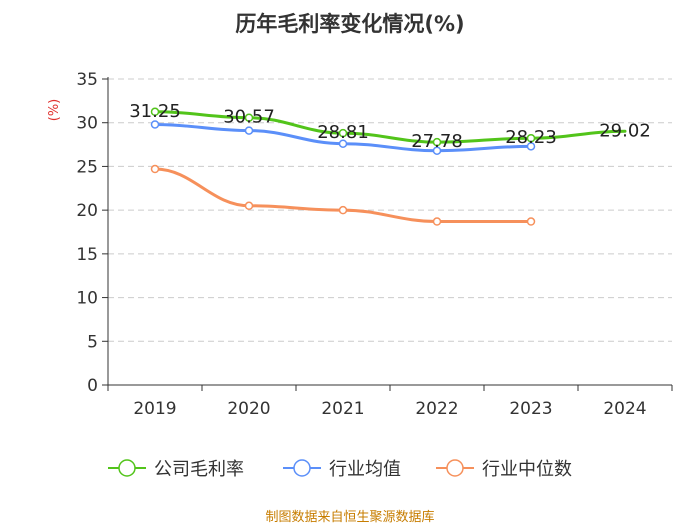  What do you see at coordinates (527, 469) in the screenshot?
I see `legend-label: 行业中位数` at bounding box center [527, 469].